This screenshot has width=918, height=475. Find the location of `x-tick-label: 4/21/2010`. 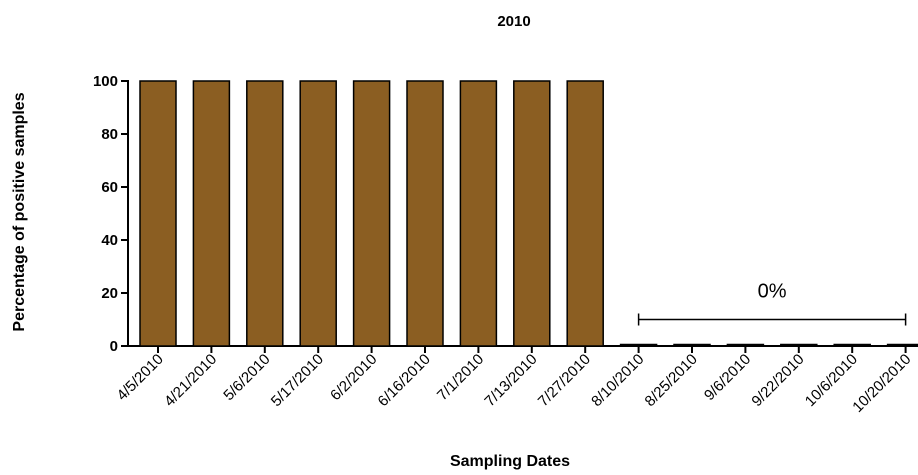

x-tick-label: 4/21/2010 is located at coordinates (190, 380).